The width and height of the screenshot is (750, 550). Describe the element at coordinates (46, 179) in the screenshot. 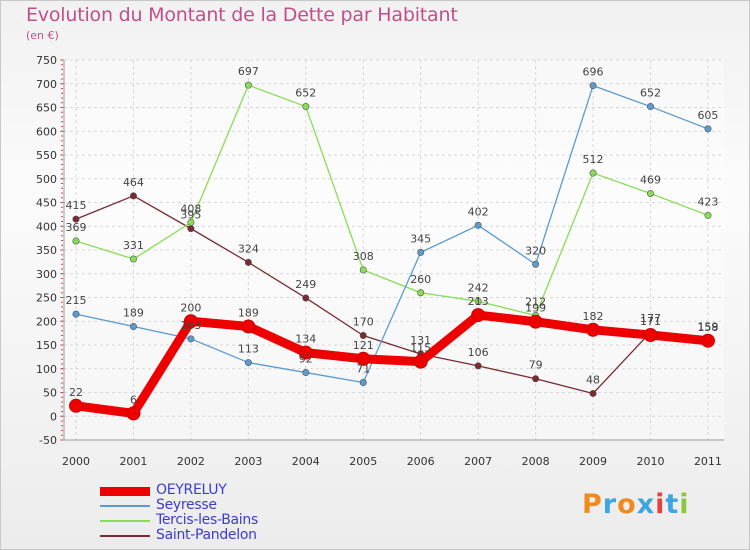

I see `y-tick-label: 500` at that location.